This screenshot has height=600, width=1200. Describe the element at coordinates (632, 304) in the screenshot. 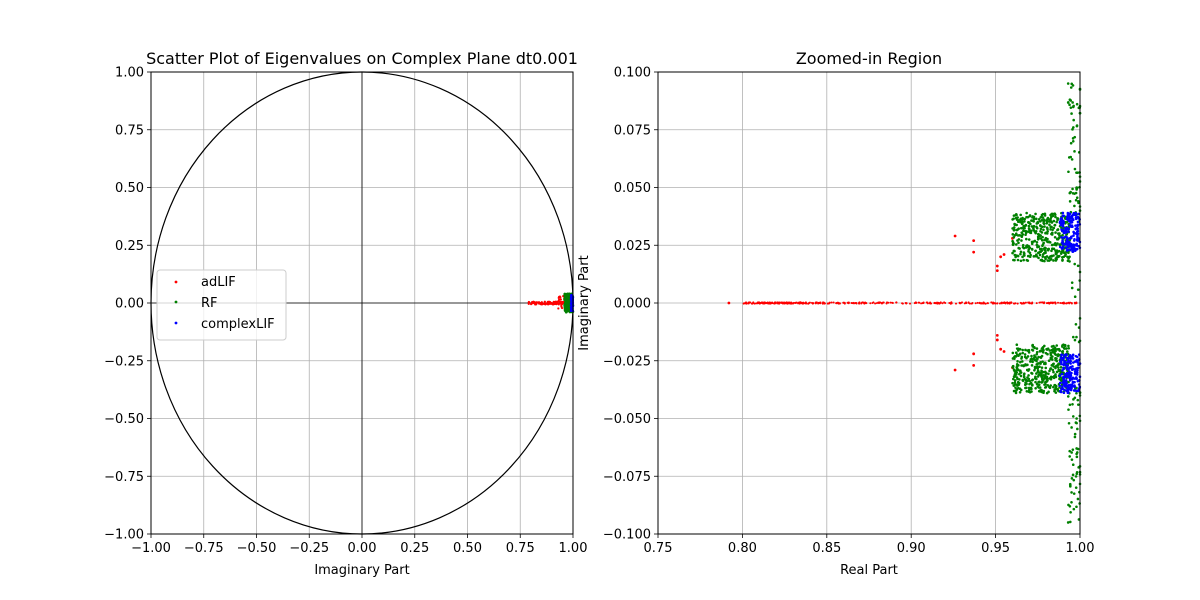

I see `right-ytick-label: 0.000` at that location.